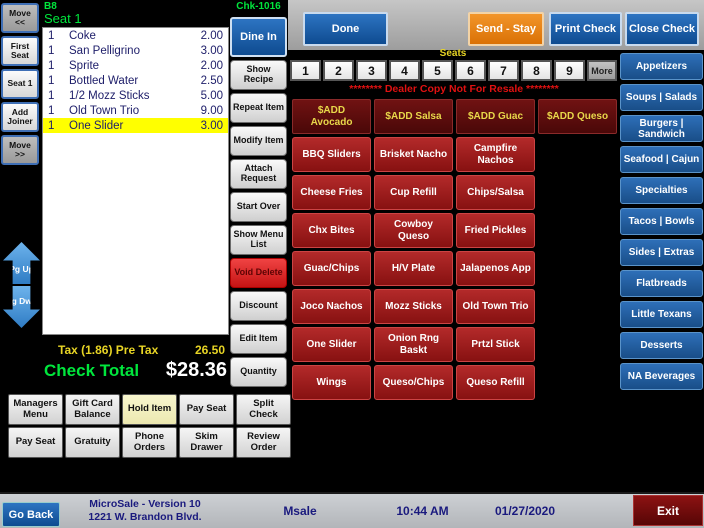 The width and height of the screenshot is (704, 528). What do you see at coordinates (258, 108) in the screenshot?
I see `order-action-button: Repeat Item` at bounding box center [258, 108].